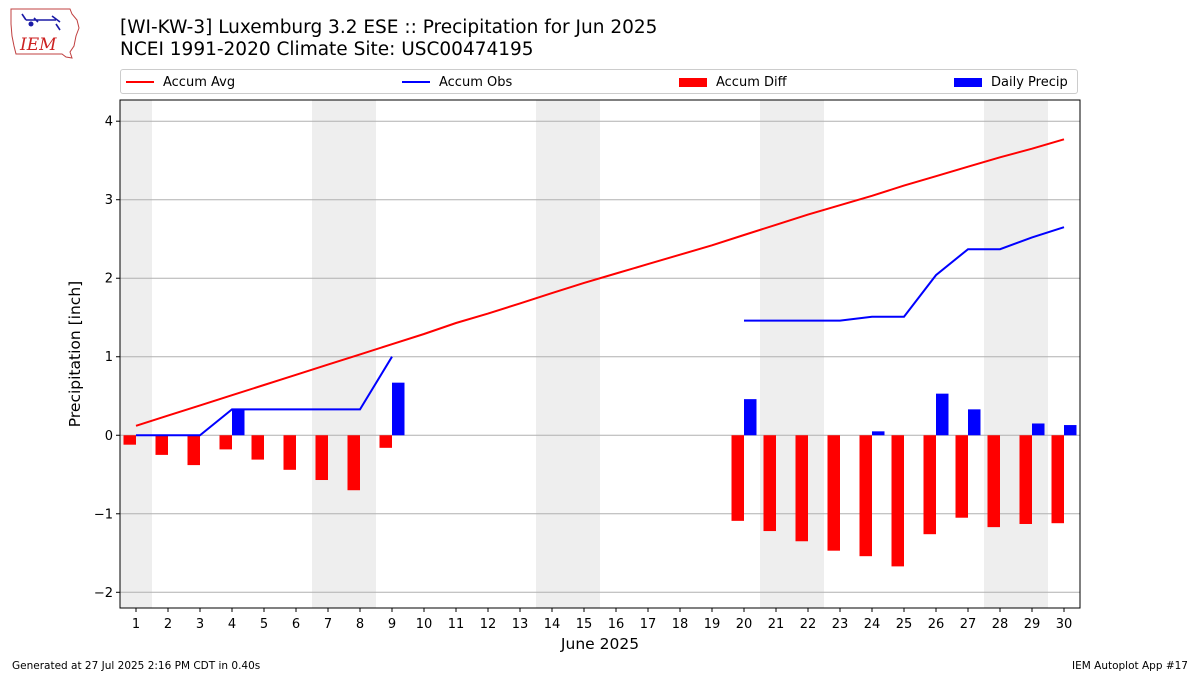 The image size is (1200, 675). I want to click on x-tick-label: 2, so click(168, 624).